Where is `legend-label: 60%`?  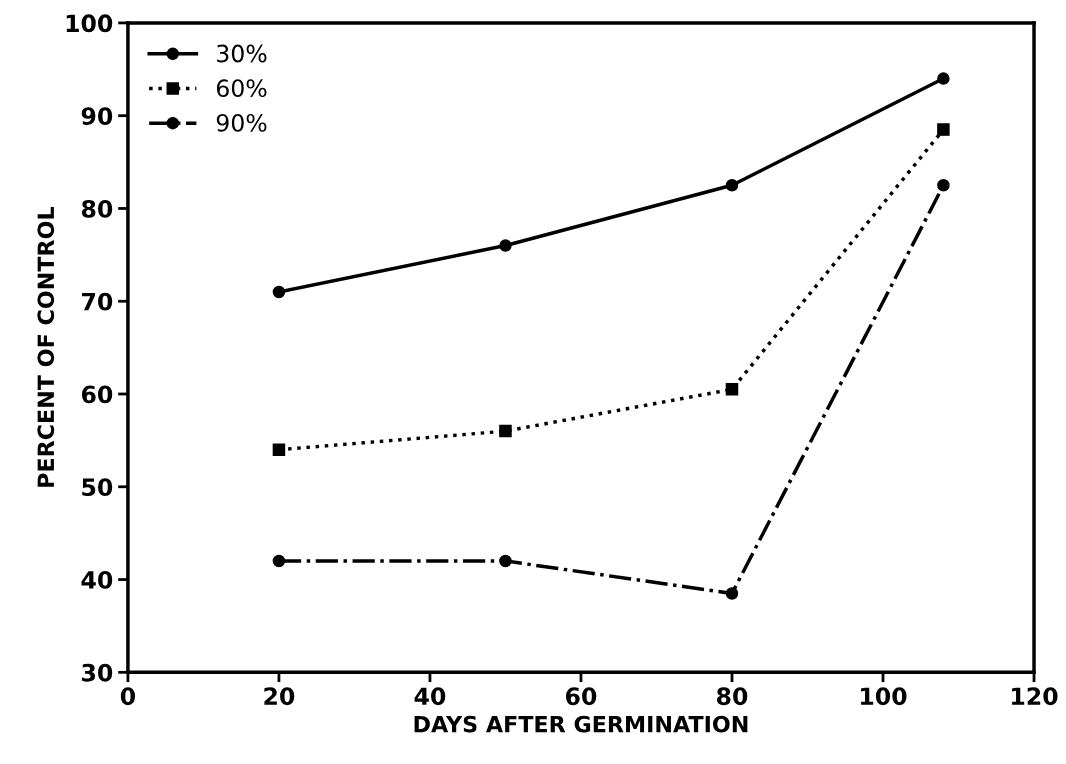
legend-label: 60% is located at coordinates (241, 88).